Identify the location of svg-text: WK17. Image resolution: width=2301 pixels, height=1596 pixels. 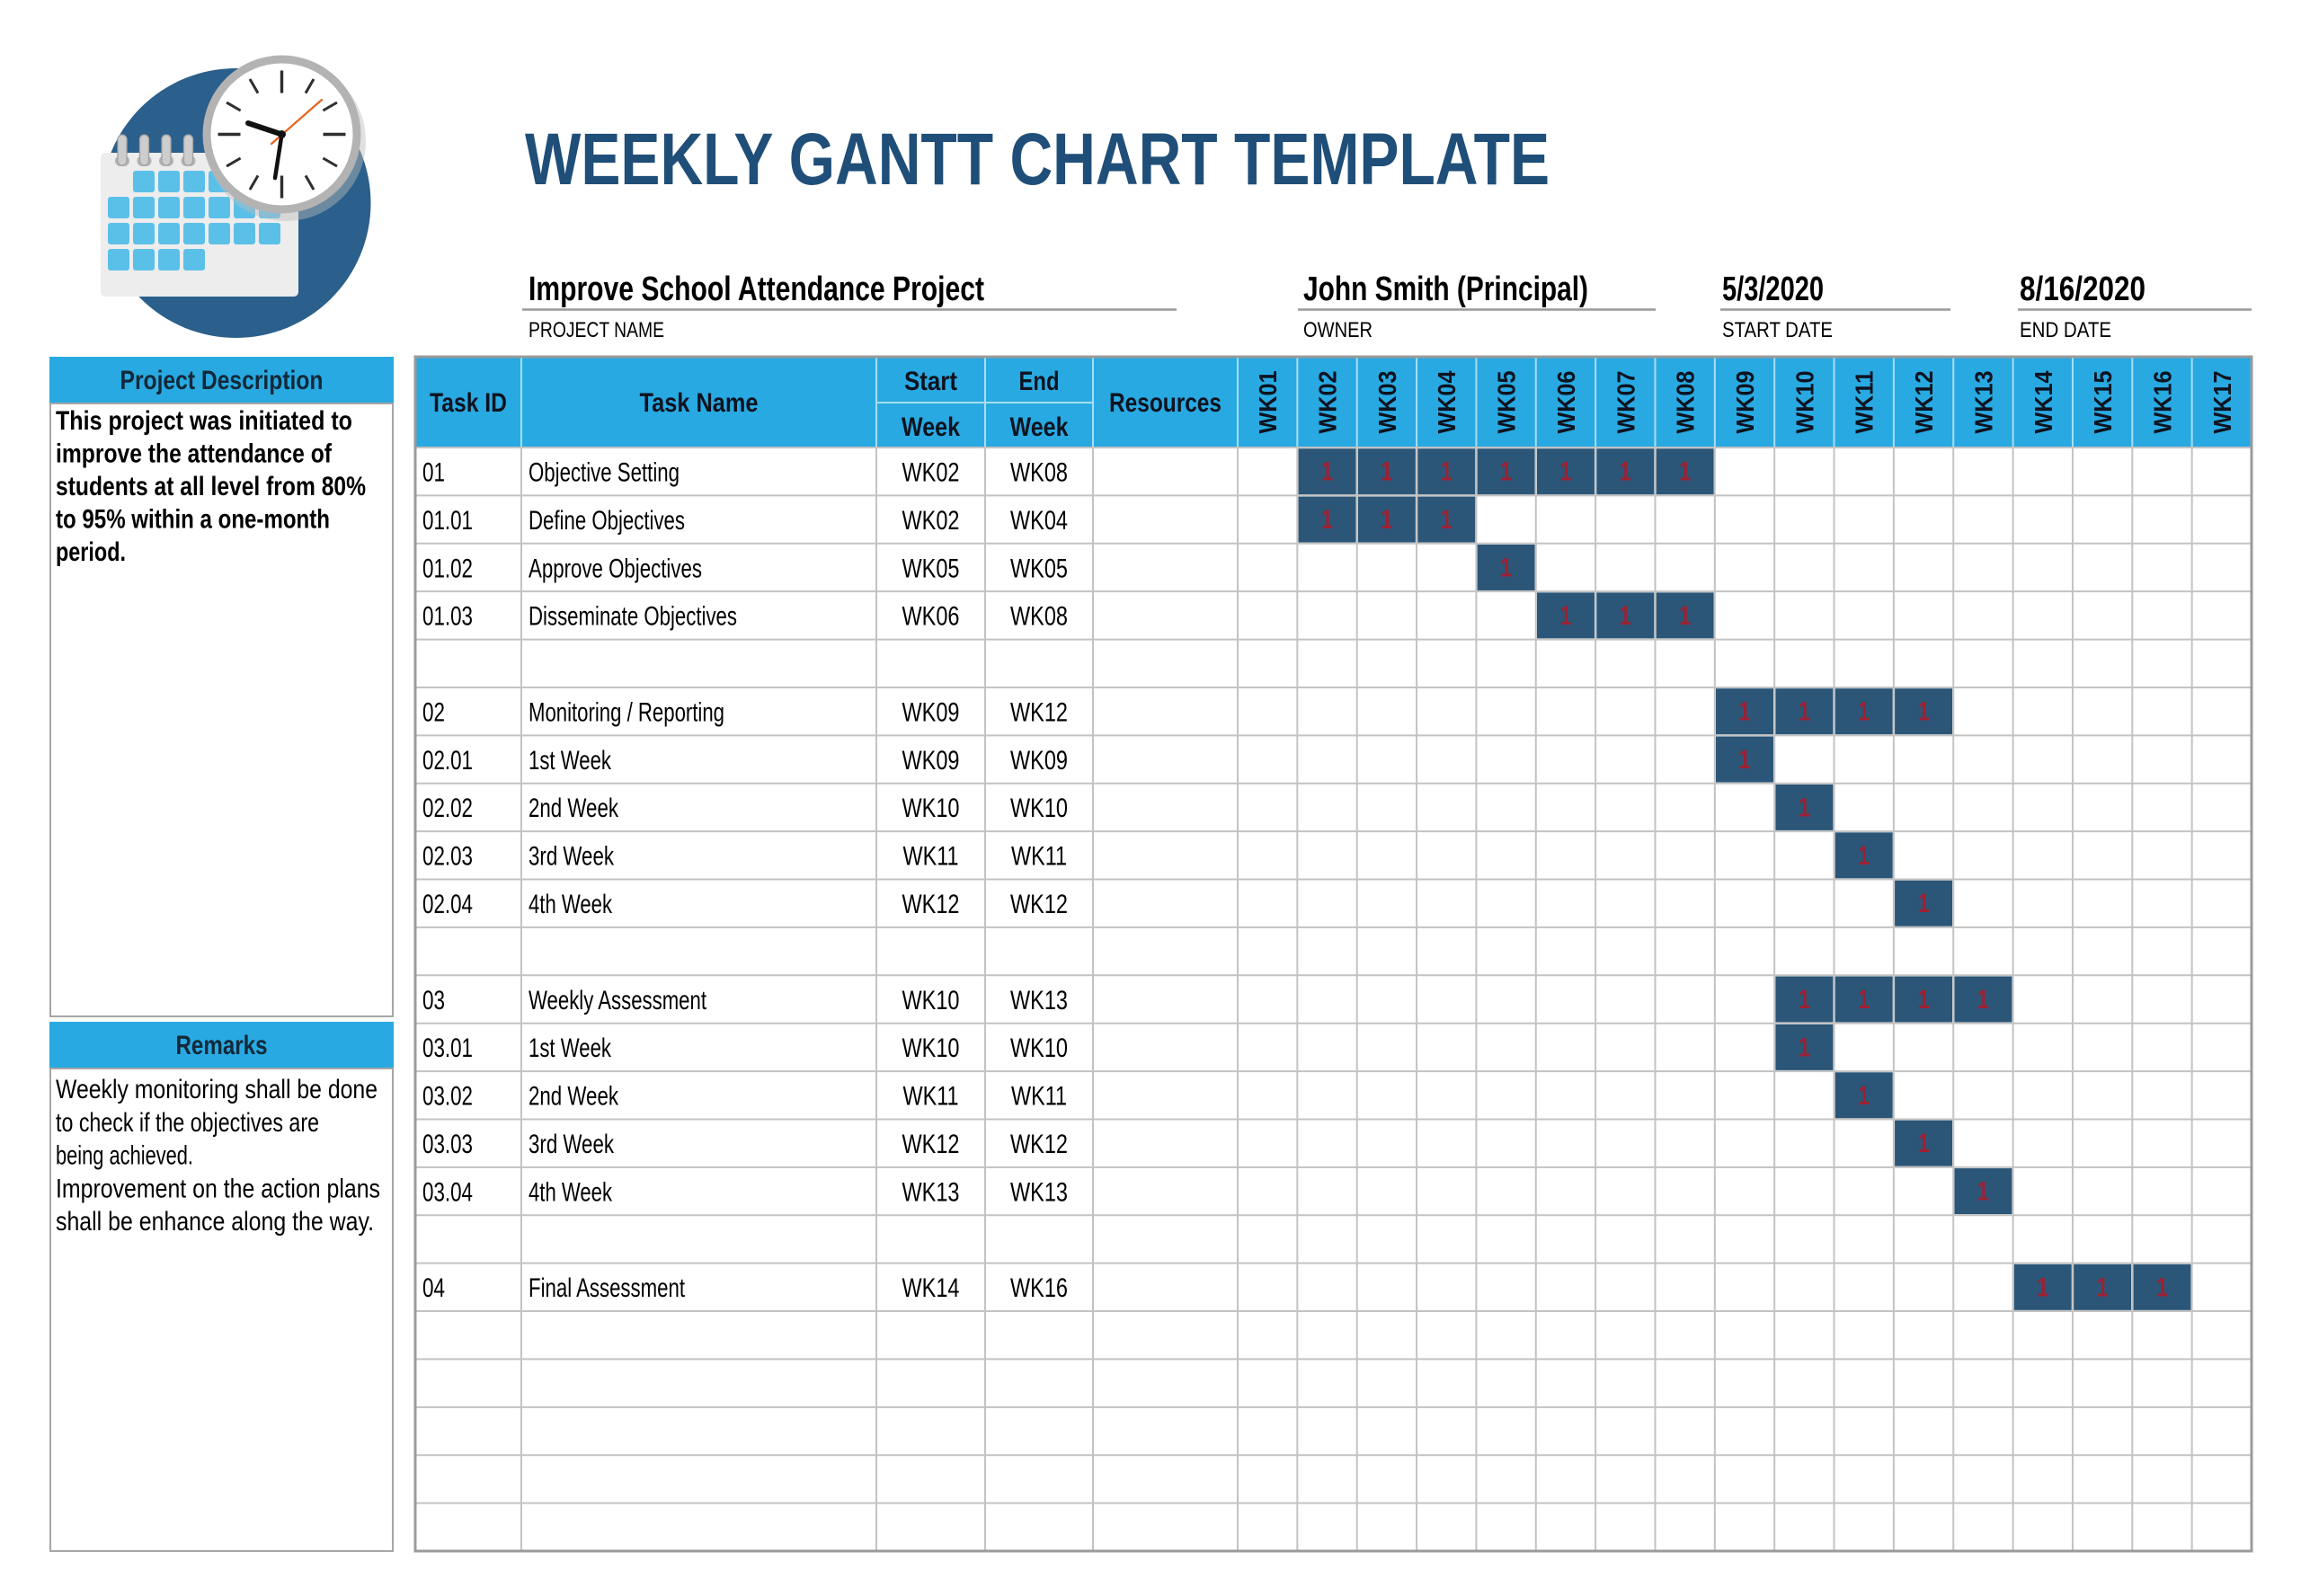
(2222, 402).